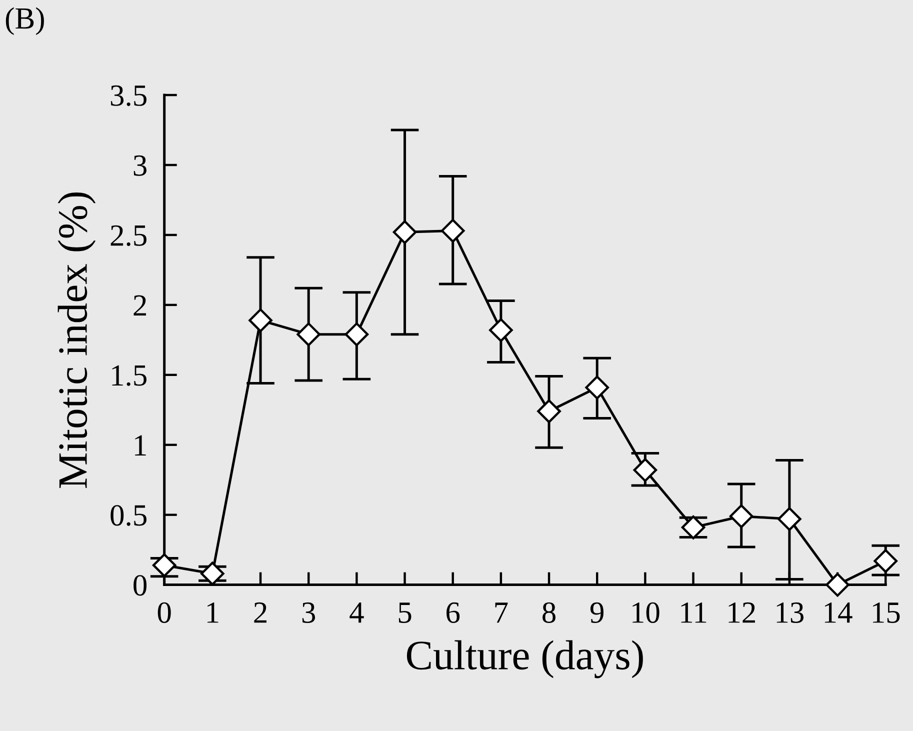 The image size is (913, 731). Describe the element at coordinates (886, 612) in the screenshot. I see `x-tick-label: 15` at that location.